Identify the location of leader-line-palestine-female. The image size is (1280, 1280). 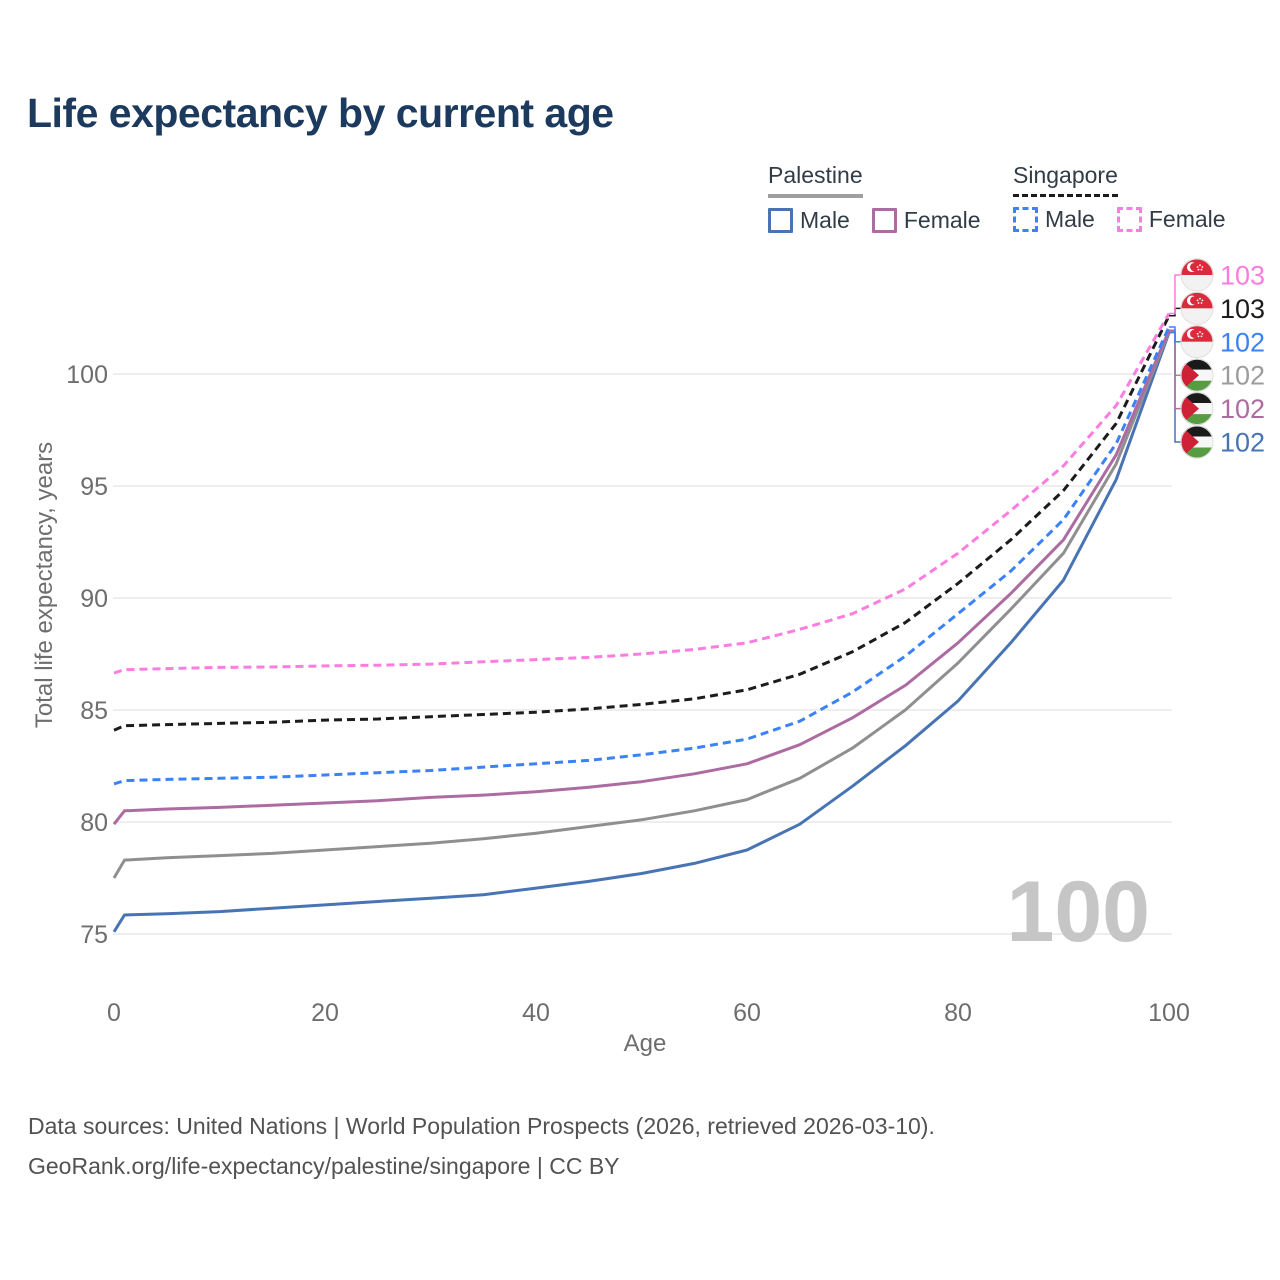
(1175, 369).